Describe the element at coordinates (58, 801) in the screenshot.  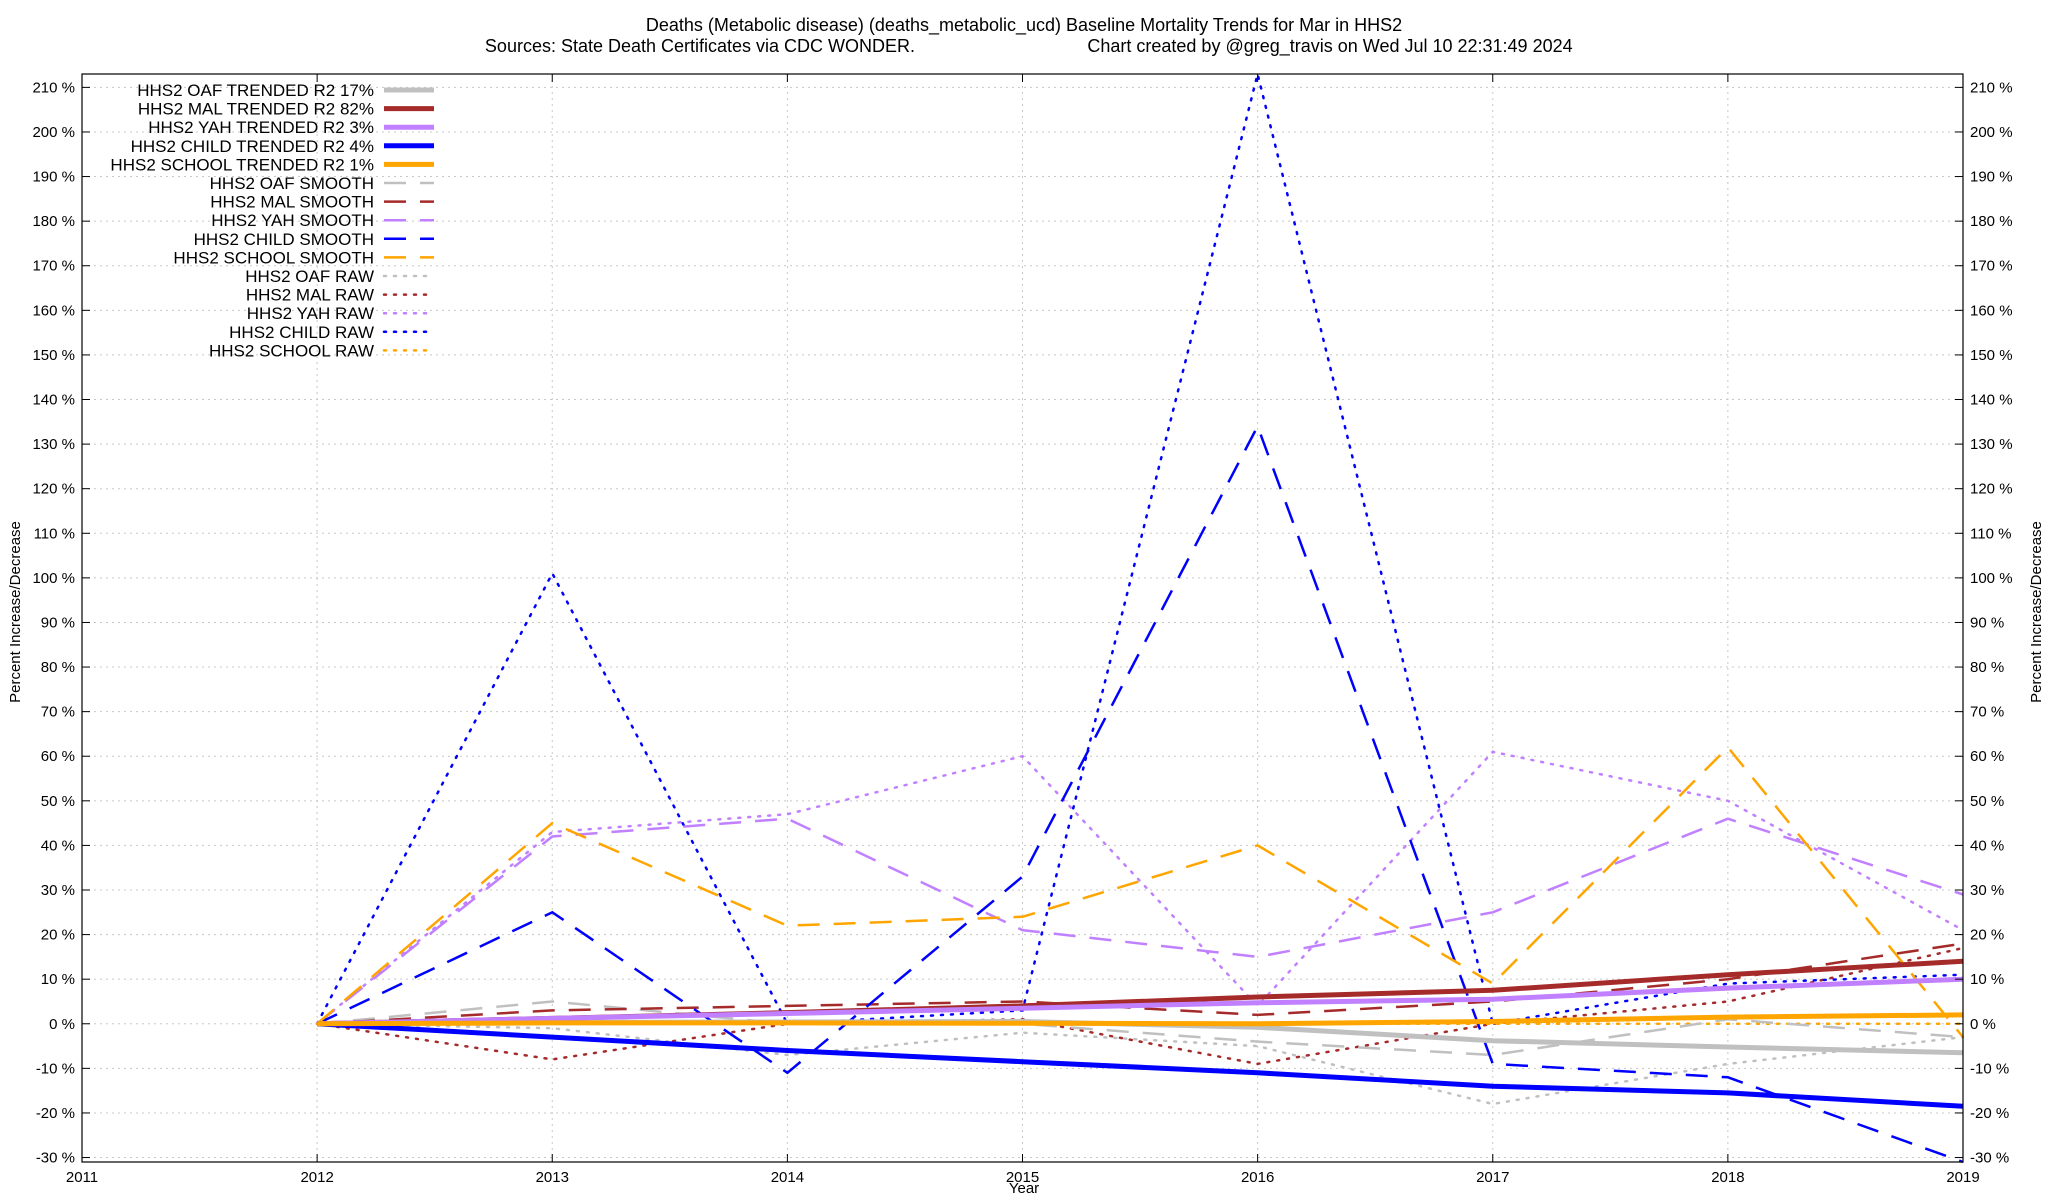
I see `y-tick-label-left: 50 %` at that location.